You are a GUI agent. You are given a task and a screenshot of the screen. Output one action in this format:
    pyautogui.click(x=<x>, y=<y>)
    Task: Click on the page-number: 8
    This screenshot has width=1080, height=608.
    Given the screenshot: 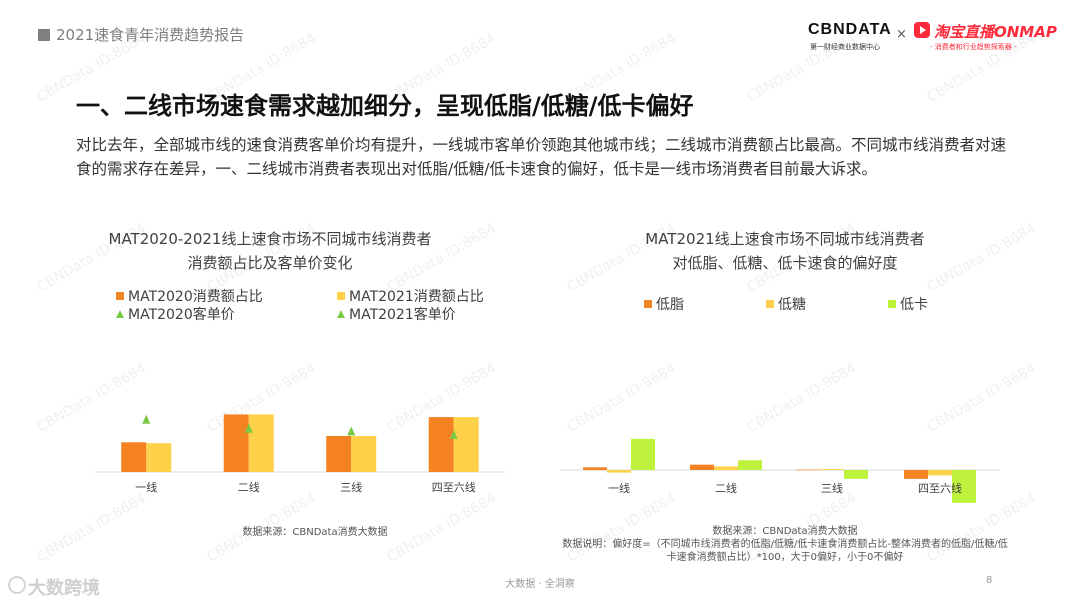 What is the action you would take?
    pyautogui.click(x=989, y=580)
    